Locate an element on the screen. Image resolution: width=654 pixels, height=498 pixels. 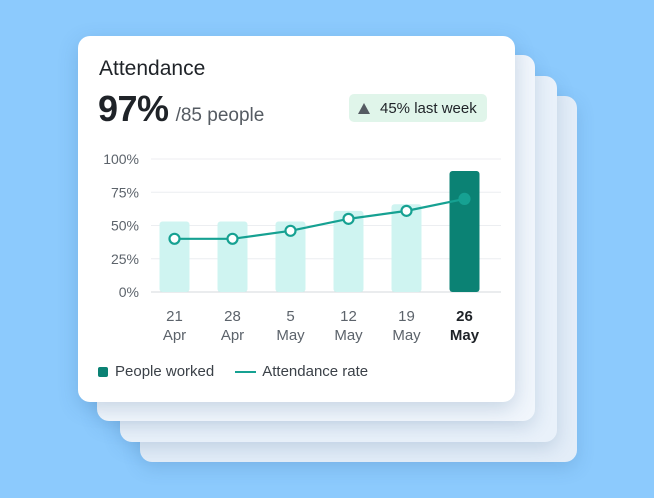
y-tick-label: 0% is located at coordinates (129, 292).